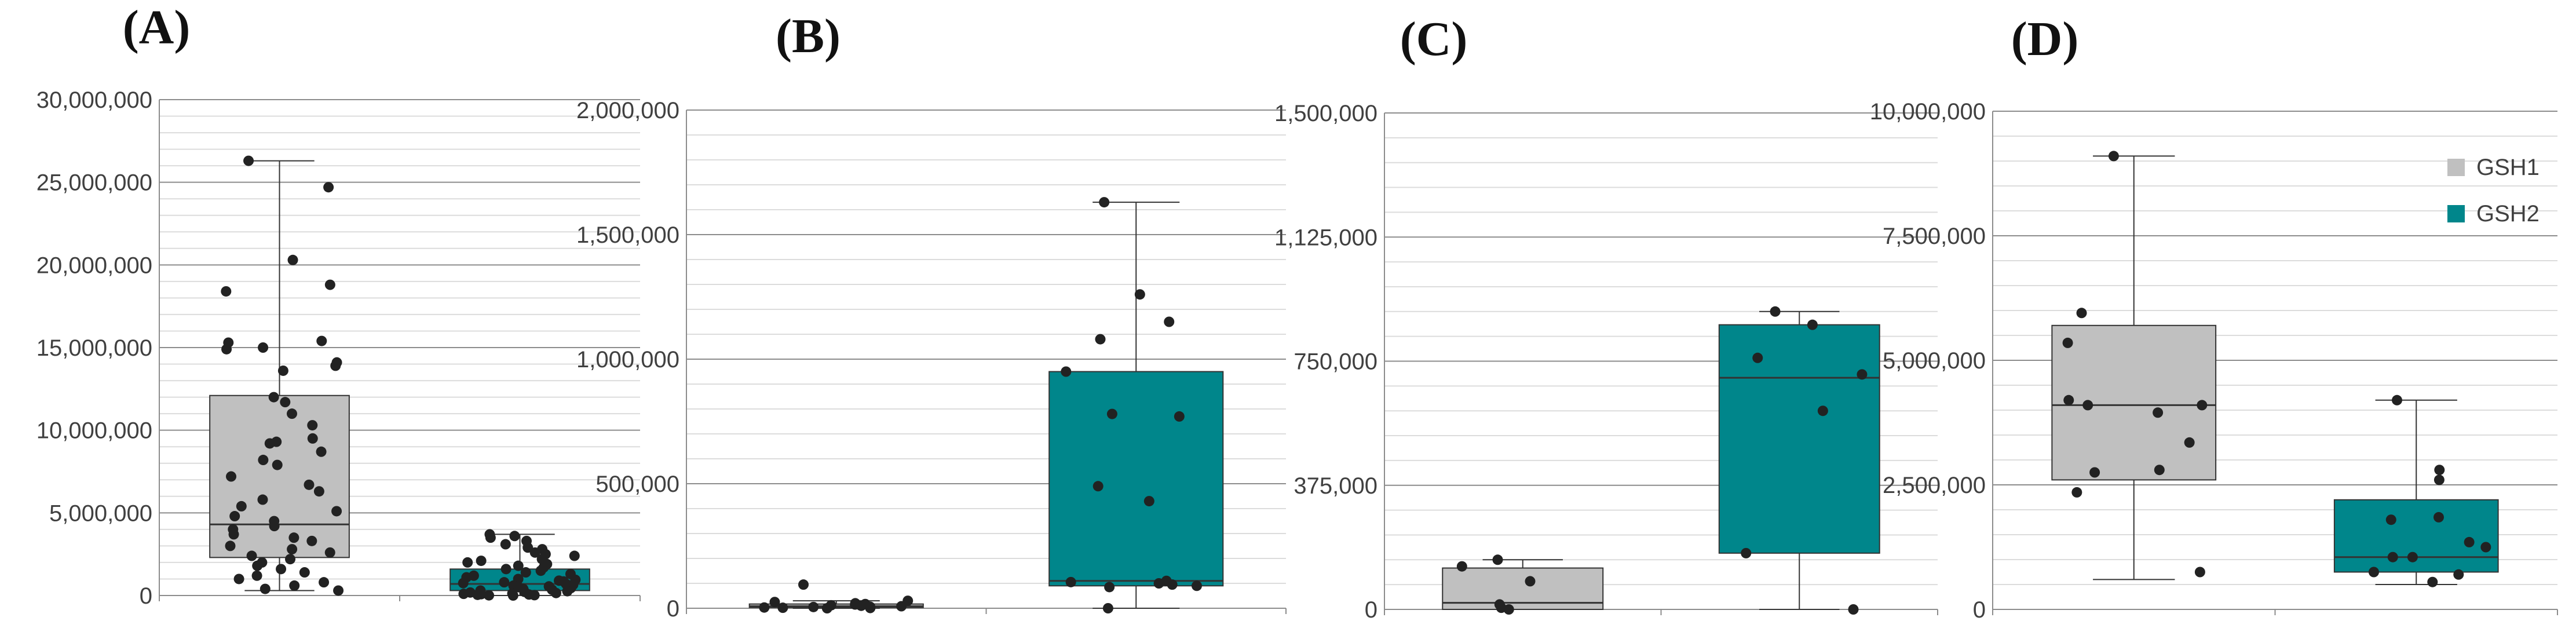 This screenshot has height=632, width=2576. I want to click on legend-label-gsh1: GSH1, so click(2508, 168).